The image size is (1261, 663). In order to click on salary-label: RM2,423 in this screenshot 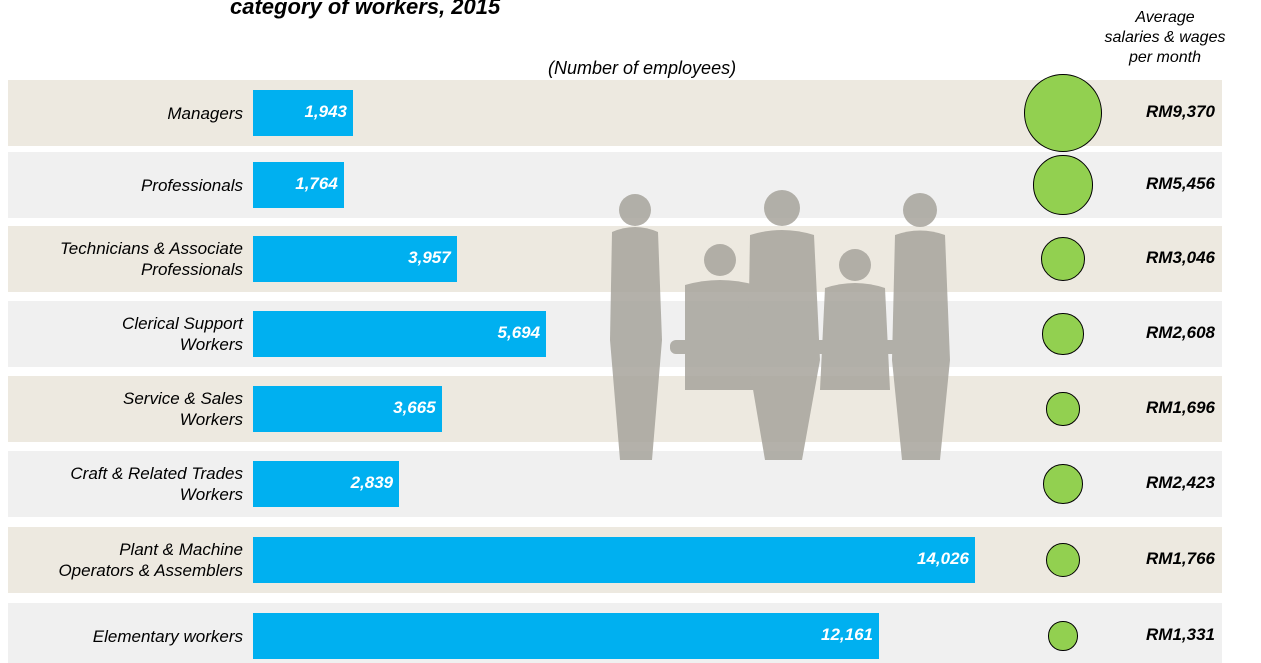, I will do `click(1180, 482)`.